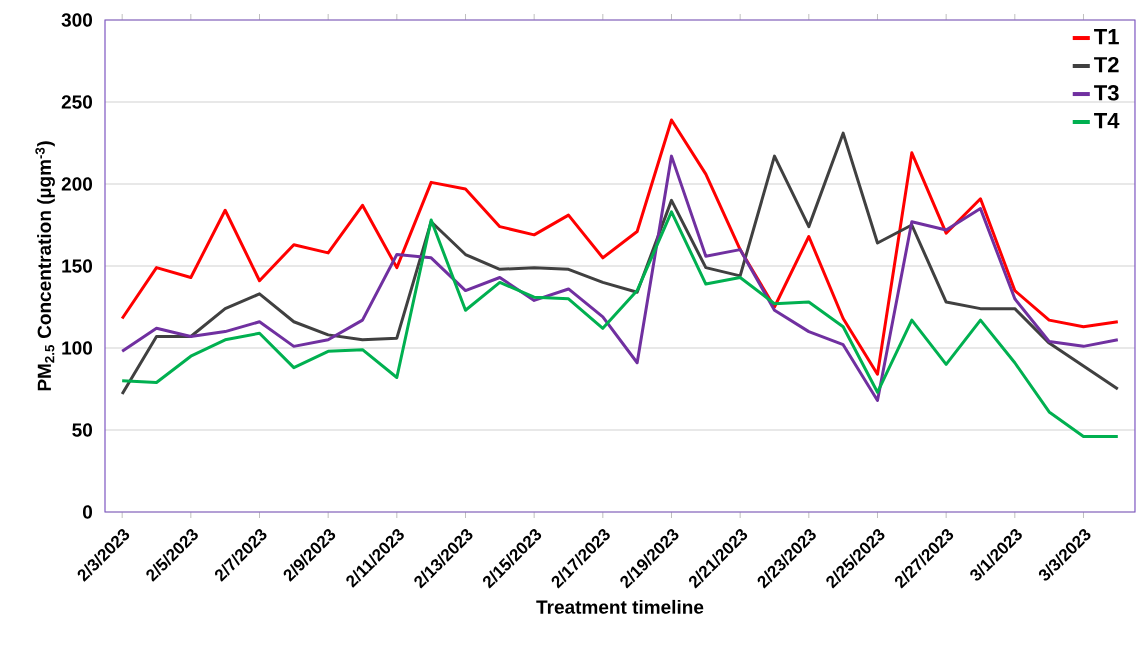 This screenshot has height=651, width=1143. What do you see at coordinates (77, 102) in the screenshot?
I see `y-tick-label: 250` at bounding box center [77, 102].